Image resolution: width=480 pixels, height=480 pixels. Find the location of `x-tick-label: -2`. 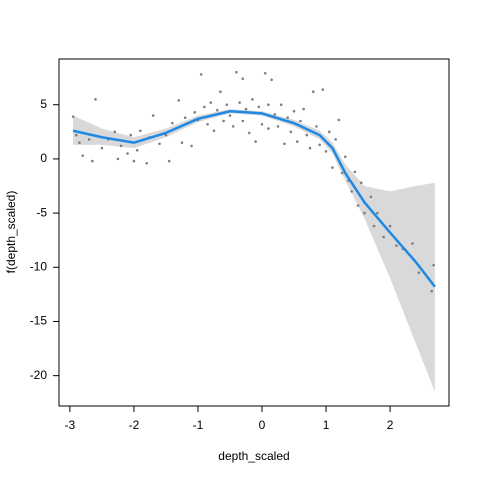

x-tick-label: -2 is located at coordinates (134, 425).